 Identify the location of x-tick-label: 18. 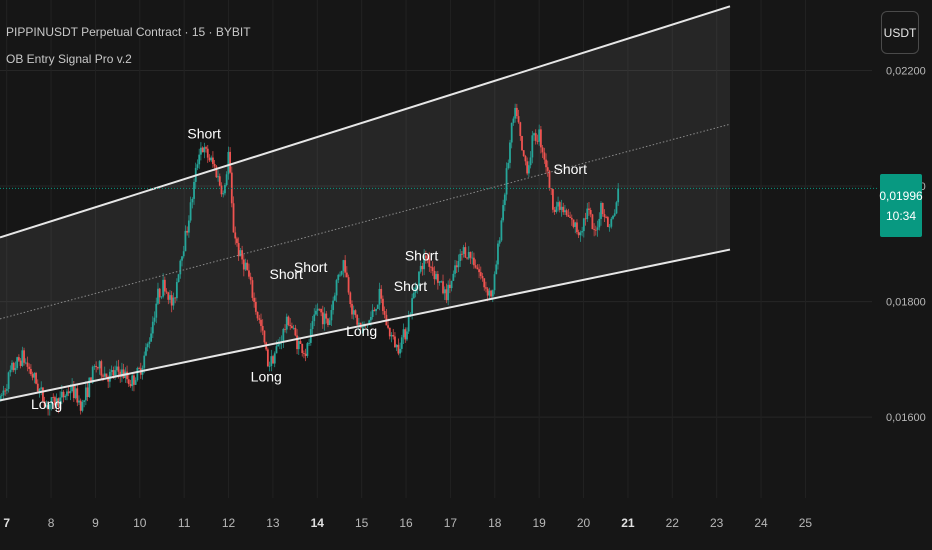
(495, 523).